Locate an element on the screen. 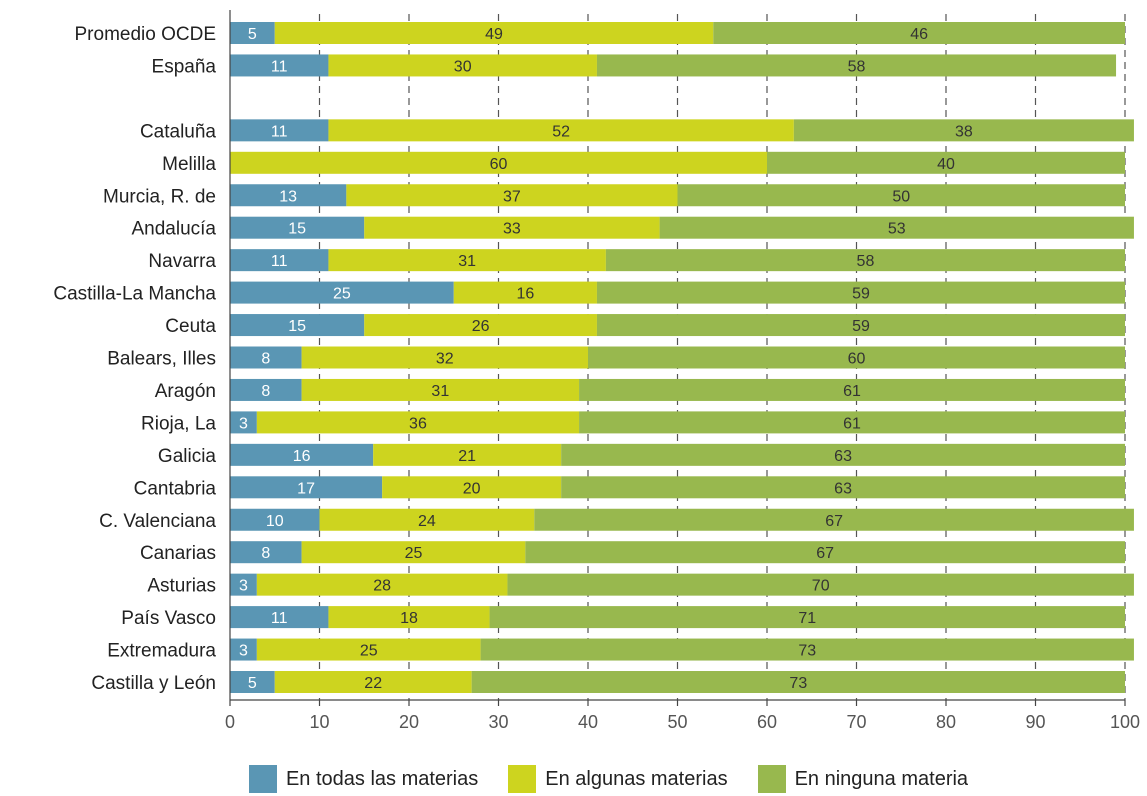 Image resolution: width=1147 pixels, height=796 pixels. value-label-1-6: 31 is located at coordinates (467, 261).